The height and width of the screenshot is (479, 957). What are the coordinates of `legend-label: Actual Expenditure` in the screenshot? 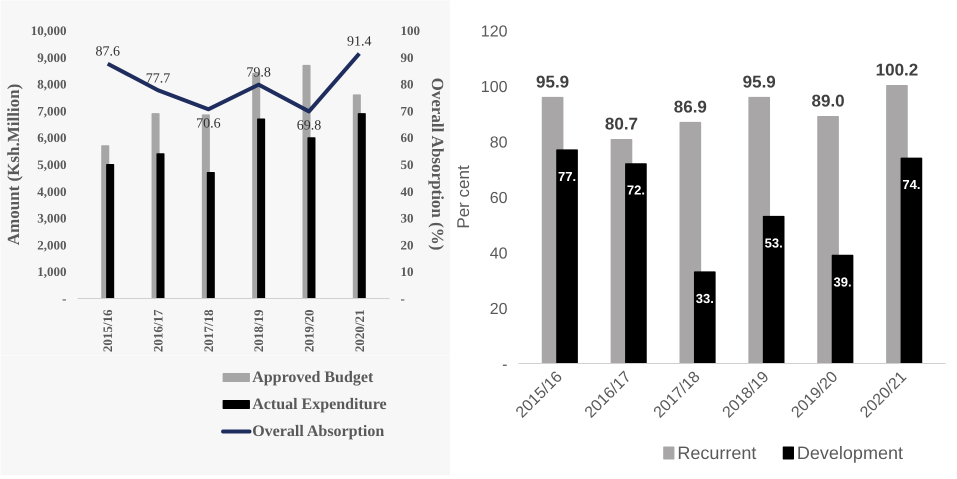 It's located at (319, 404).